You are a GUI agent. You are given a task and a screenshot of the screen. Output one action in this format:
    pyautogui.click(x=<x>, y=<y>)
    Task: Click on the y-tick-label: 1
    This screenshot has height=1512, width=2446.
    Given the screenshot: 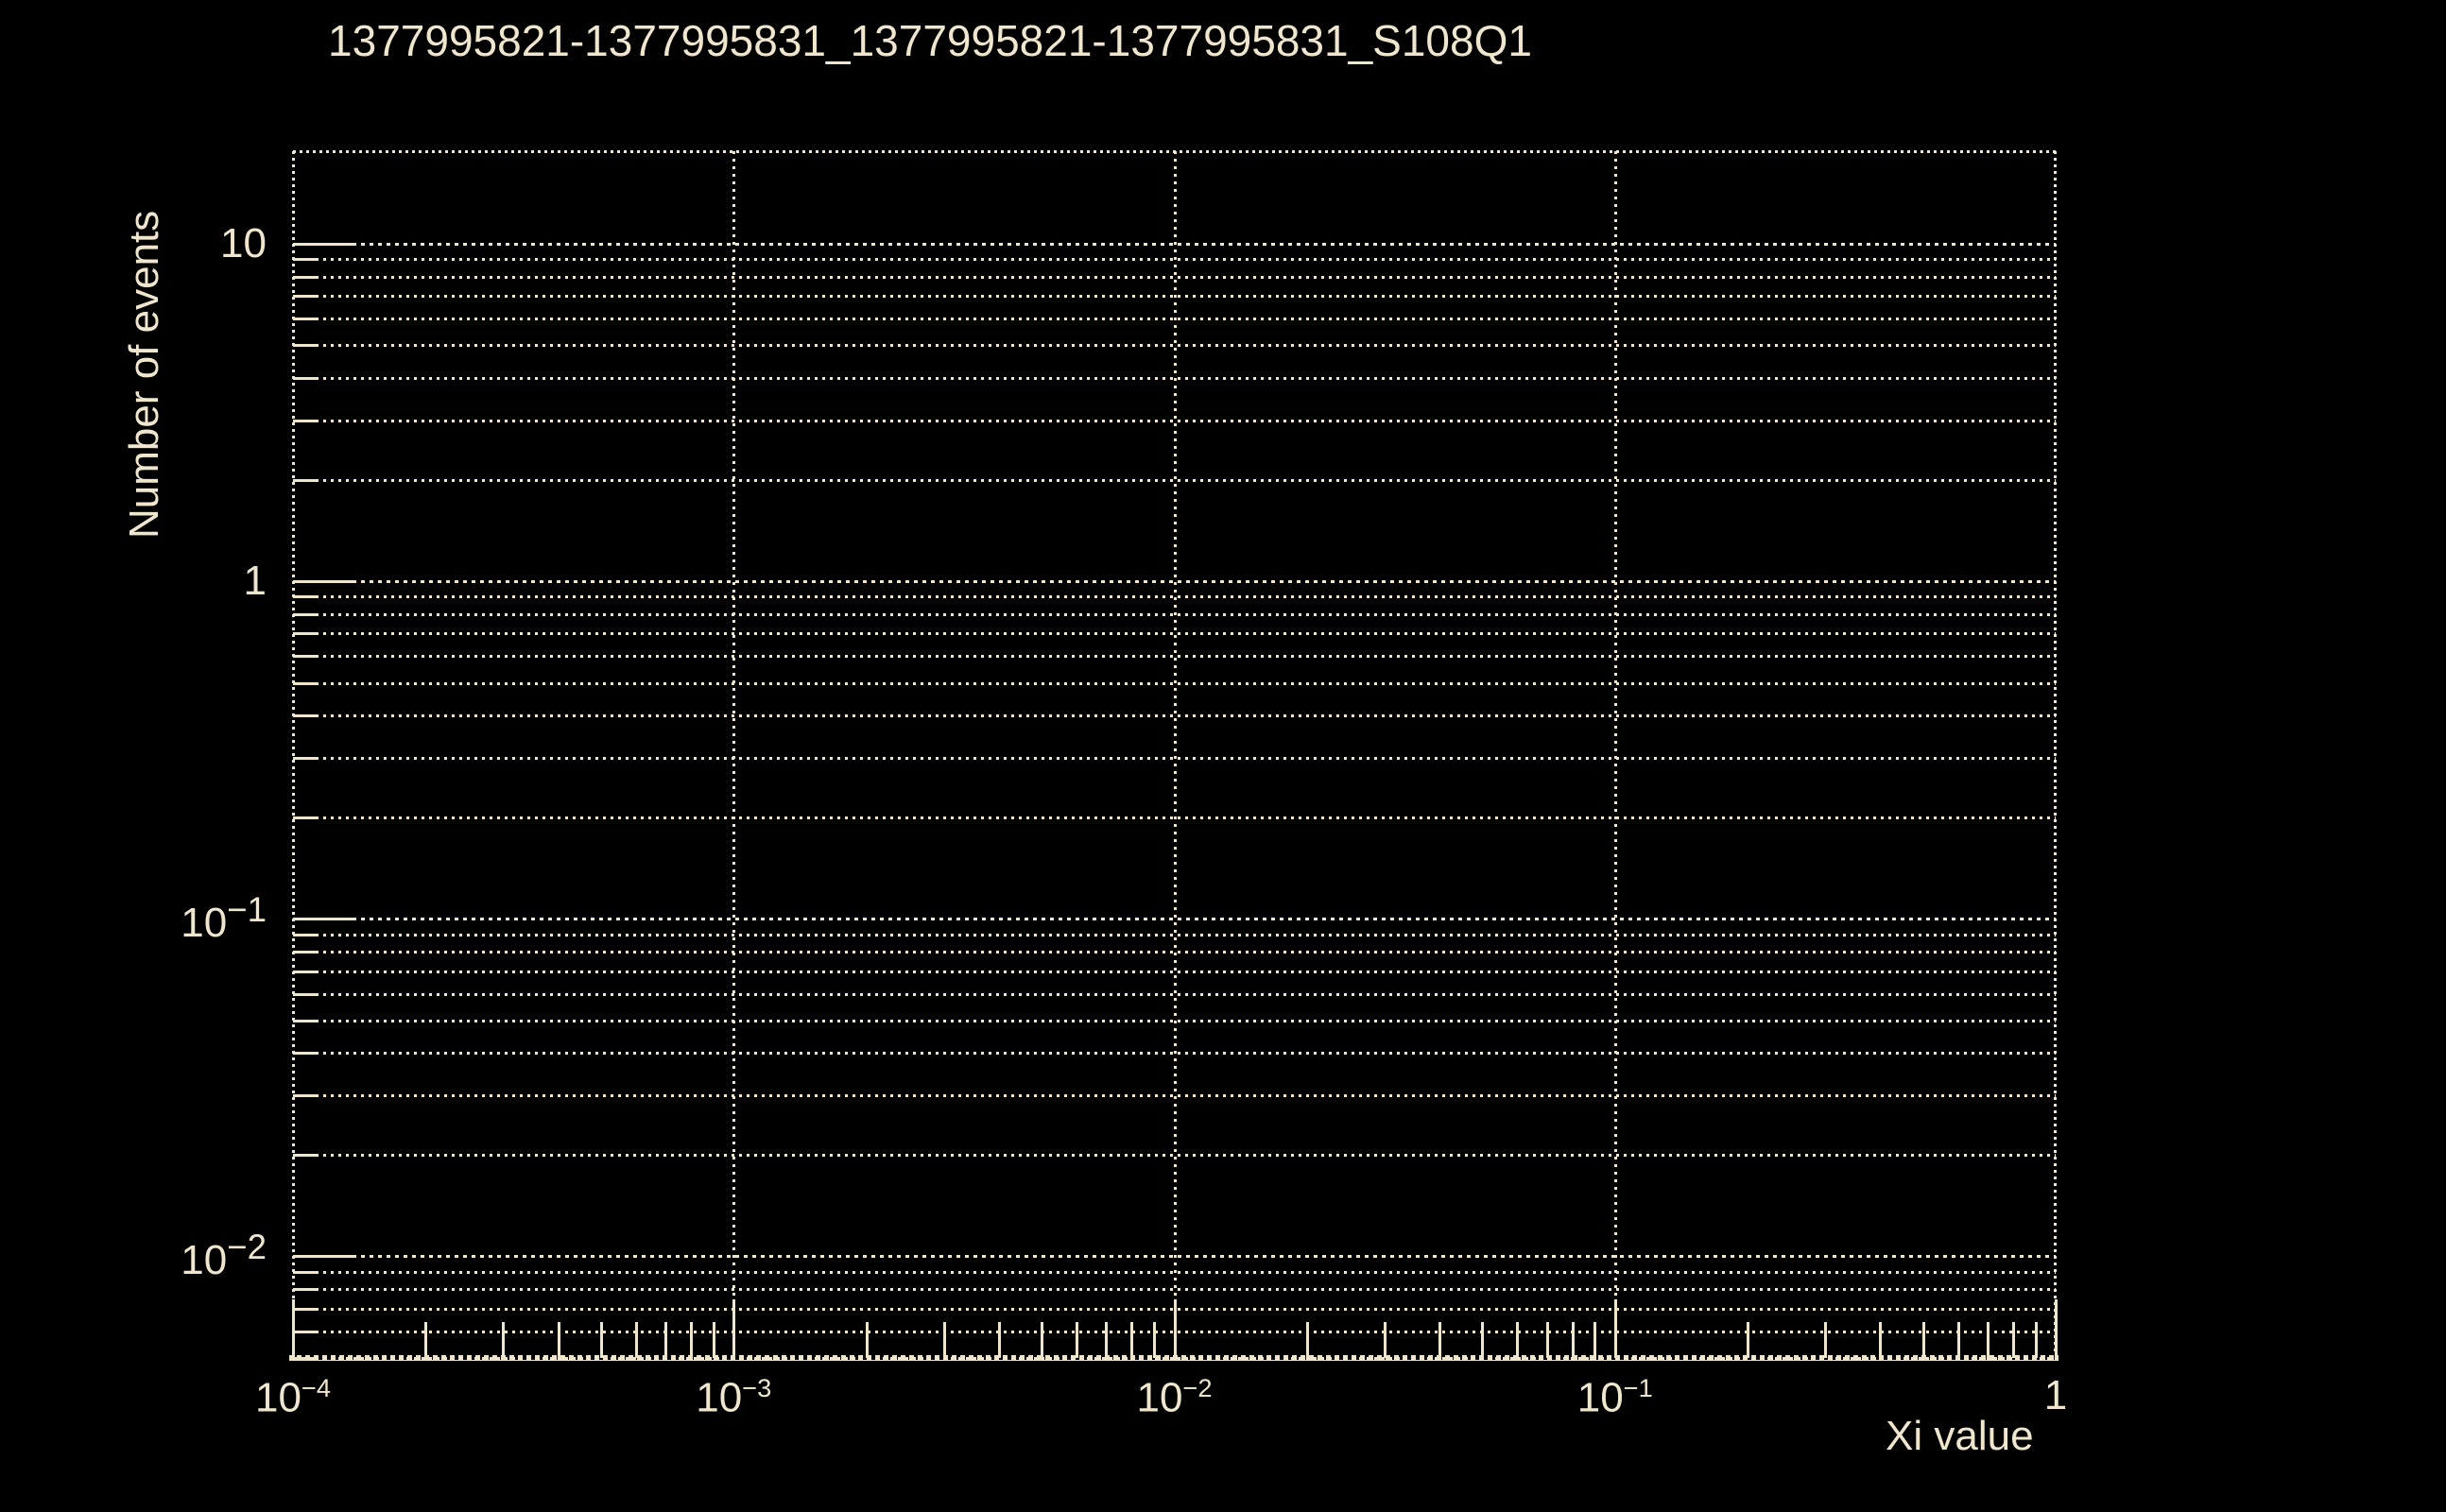 What is the action you would take?
    pyautogui.click(x=133, y=581)
    